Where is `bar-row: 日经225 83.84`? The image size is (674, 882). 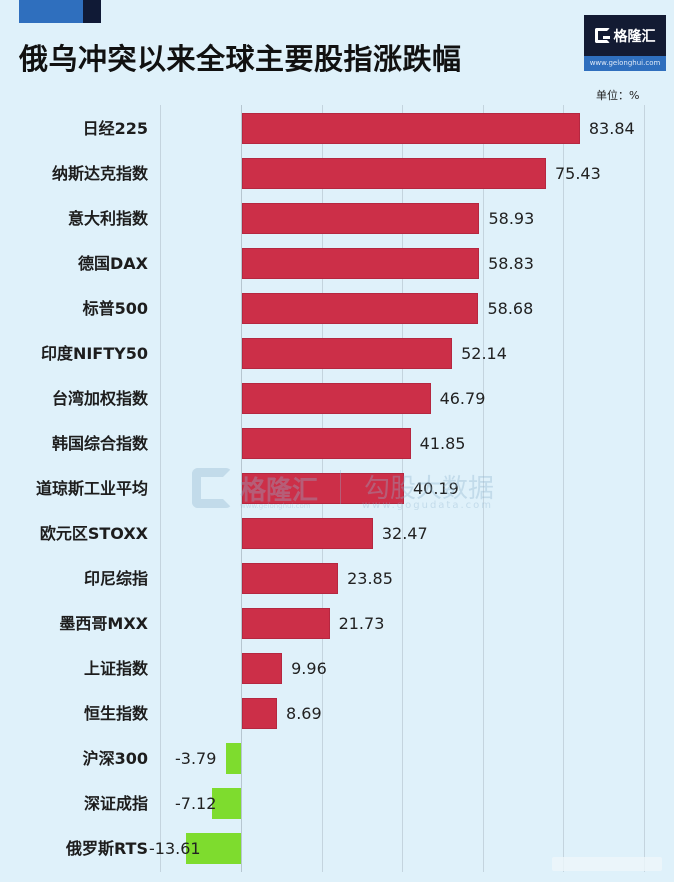
bar-row: 日经225 83.84 is located at coordinates (337, 128).